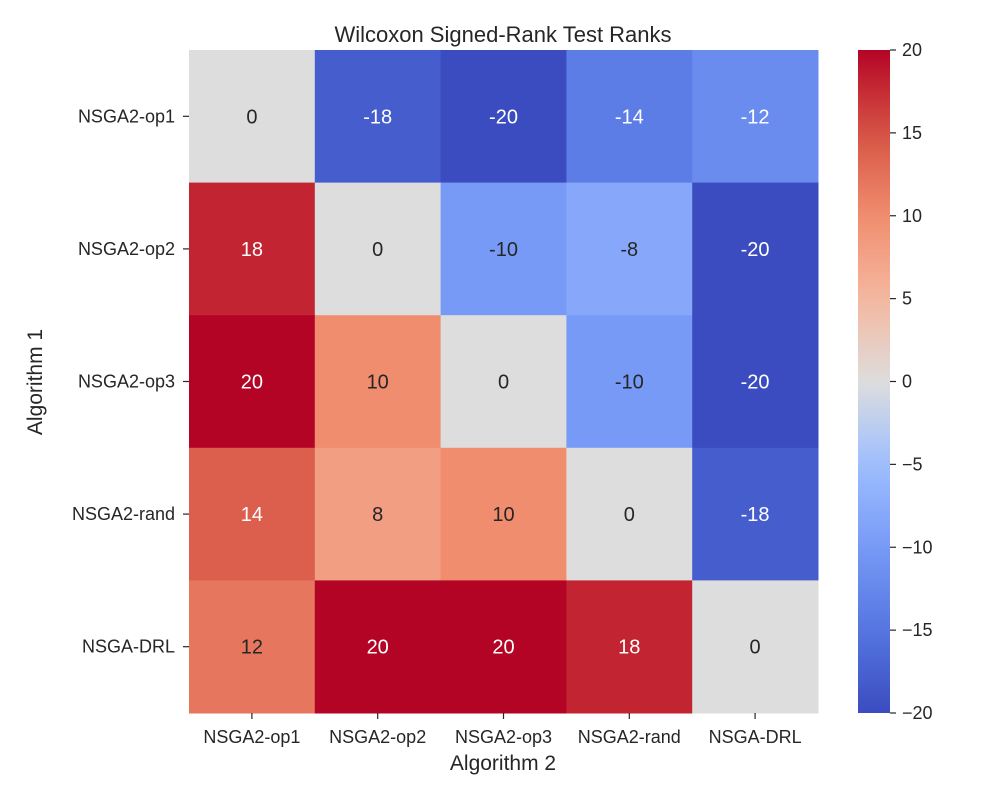 The height and width of the screenshot is (800, 1000). I want to click on colorbar, so click(874, 381).